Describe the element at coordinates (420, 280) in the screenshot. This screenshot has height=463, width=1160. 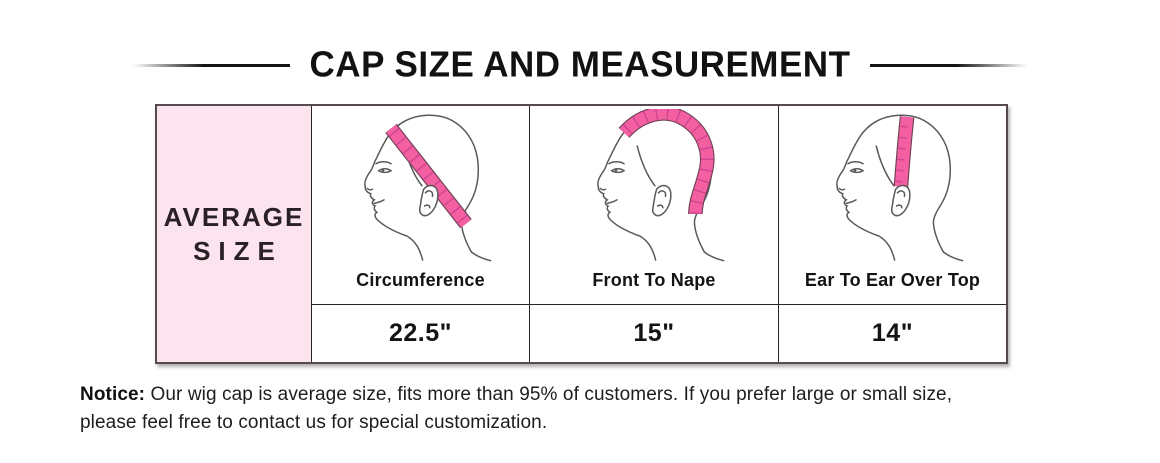
I see `measurement-label-circumference: Circumference` at that location.